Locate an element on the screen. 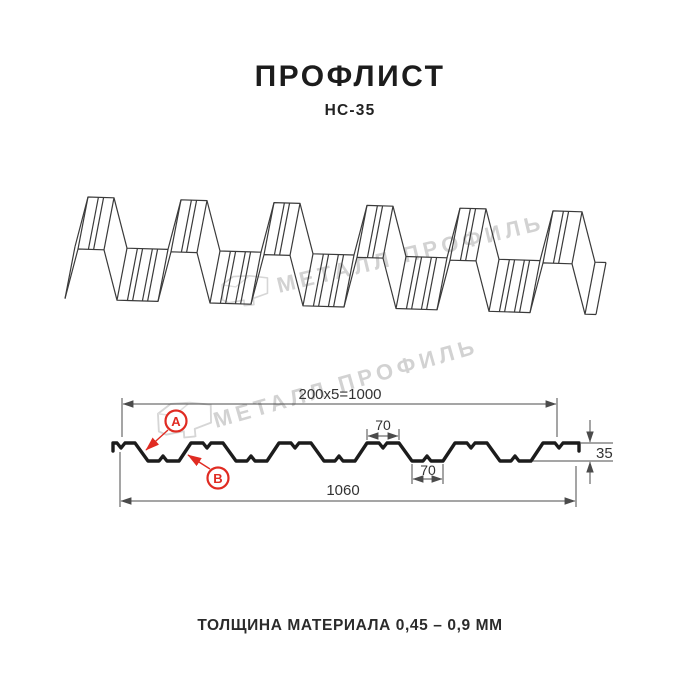 This screenshot has height=700, width=700. sheet-3d-view is located at coordinates (335, 256).